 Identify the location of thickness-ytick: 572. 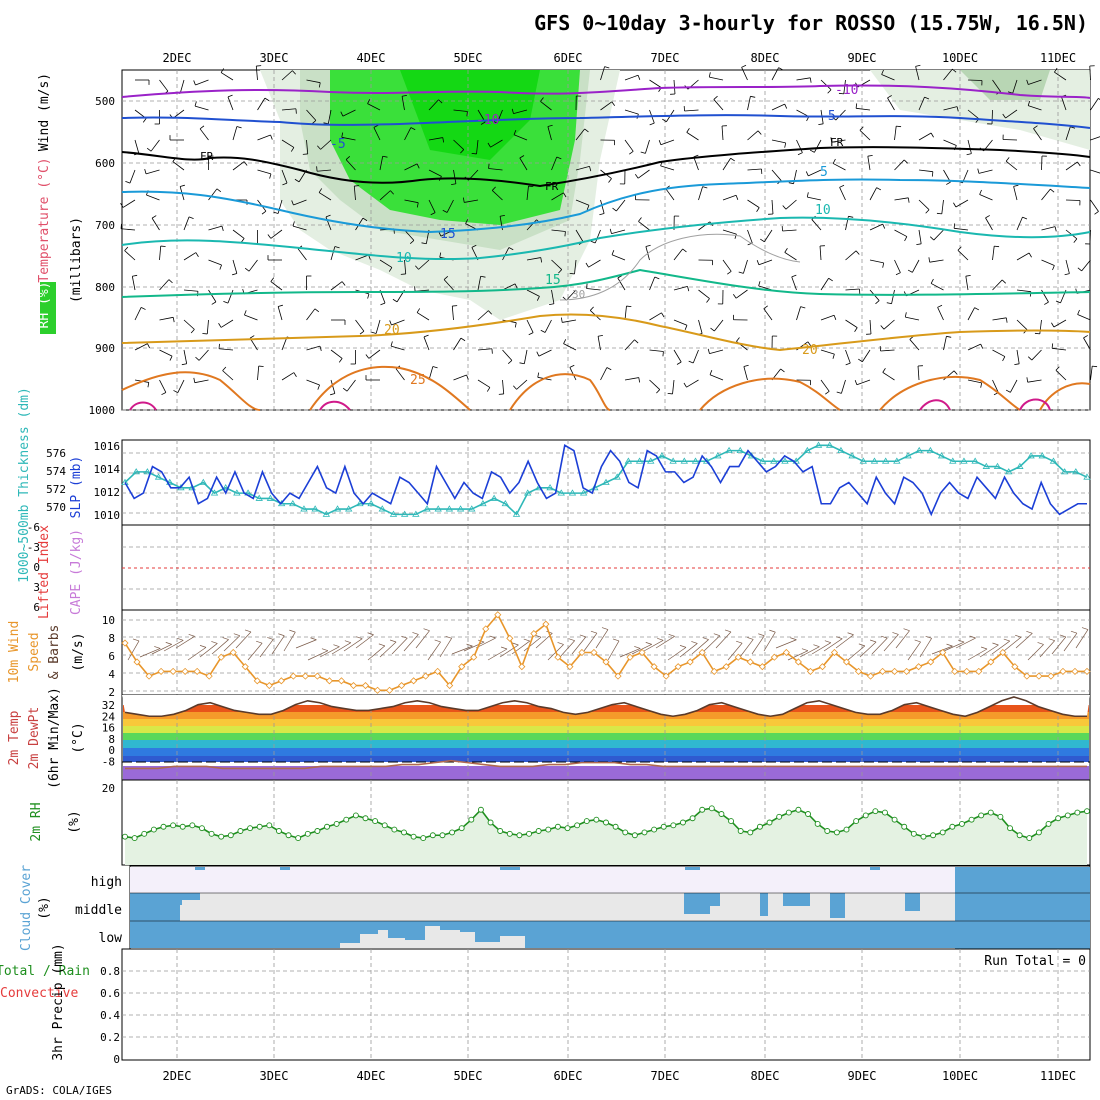
(56, 489).